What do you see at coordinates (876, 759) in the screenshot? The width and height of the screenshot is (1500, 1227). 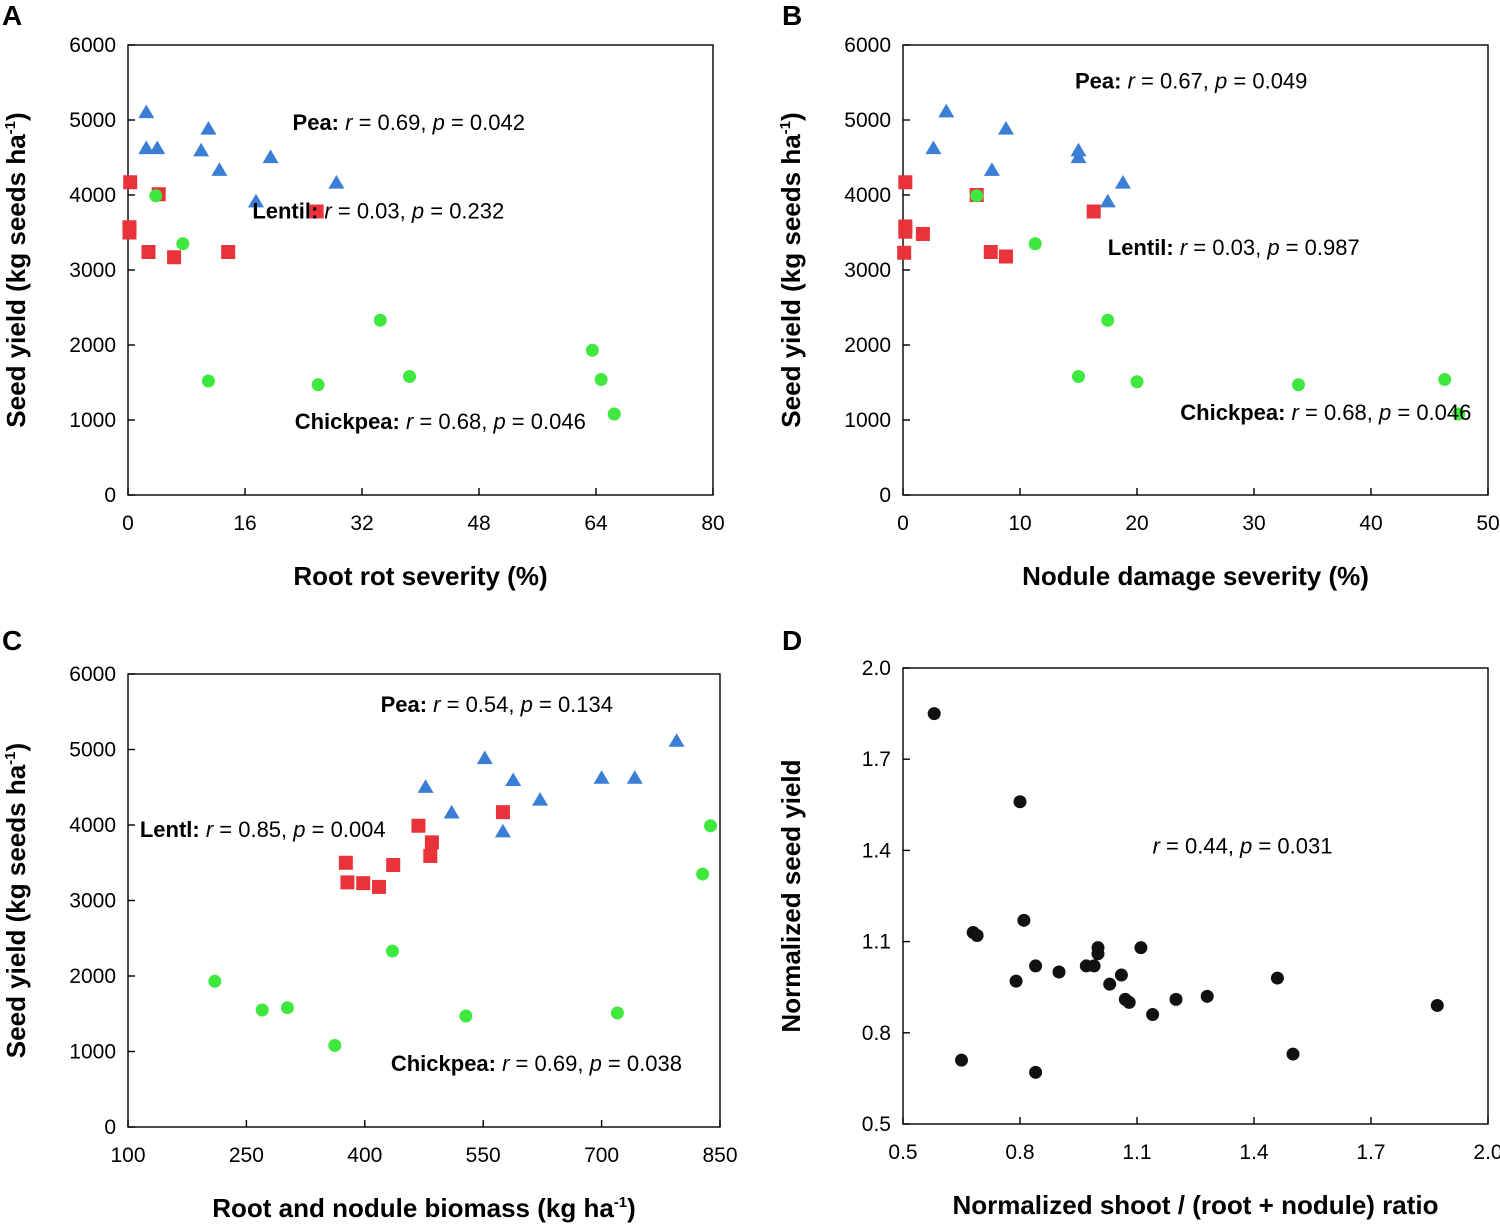 I see `y-tick-label: 1.7` at bounding box center [876, 759].